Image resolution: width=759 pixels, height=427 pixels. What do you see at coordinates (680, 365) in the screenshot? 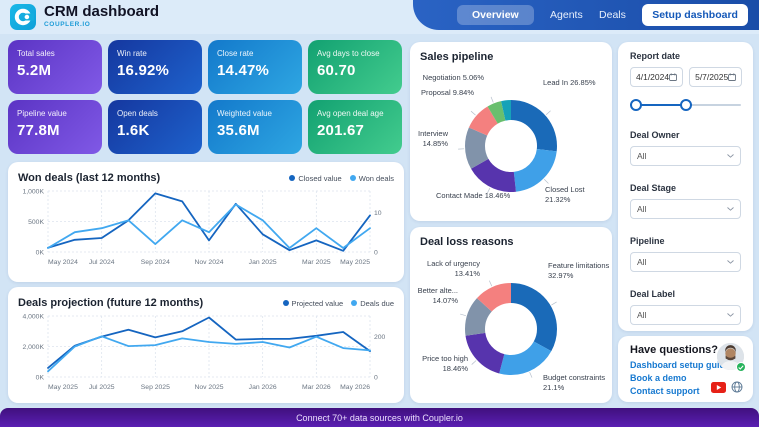
I see `dashboard-setup-guide-link: Dashboard setup guide` at bounding box center [680, 365].